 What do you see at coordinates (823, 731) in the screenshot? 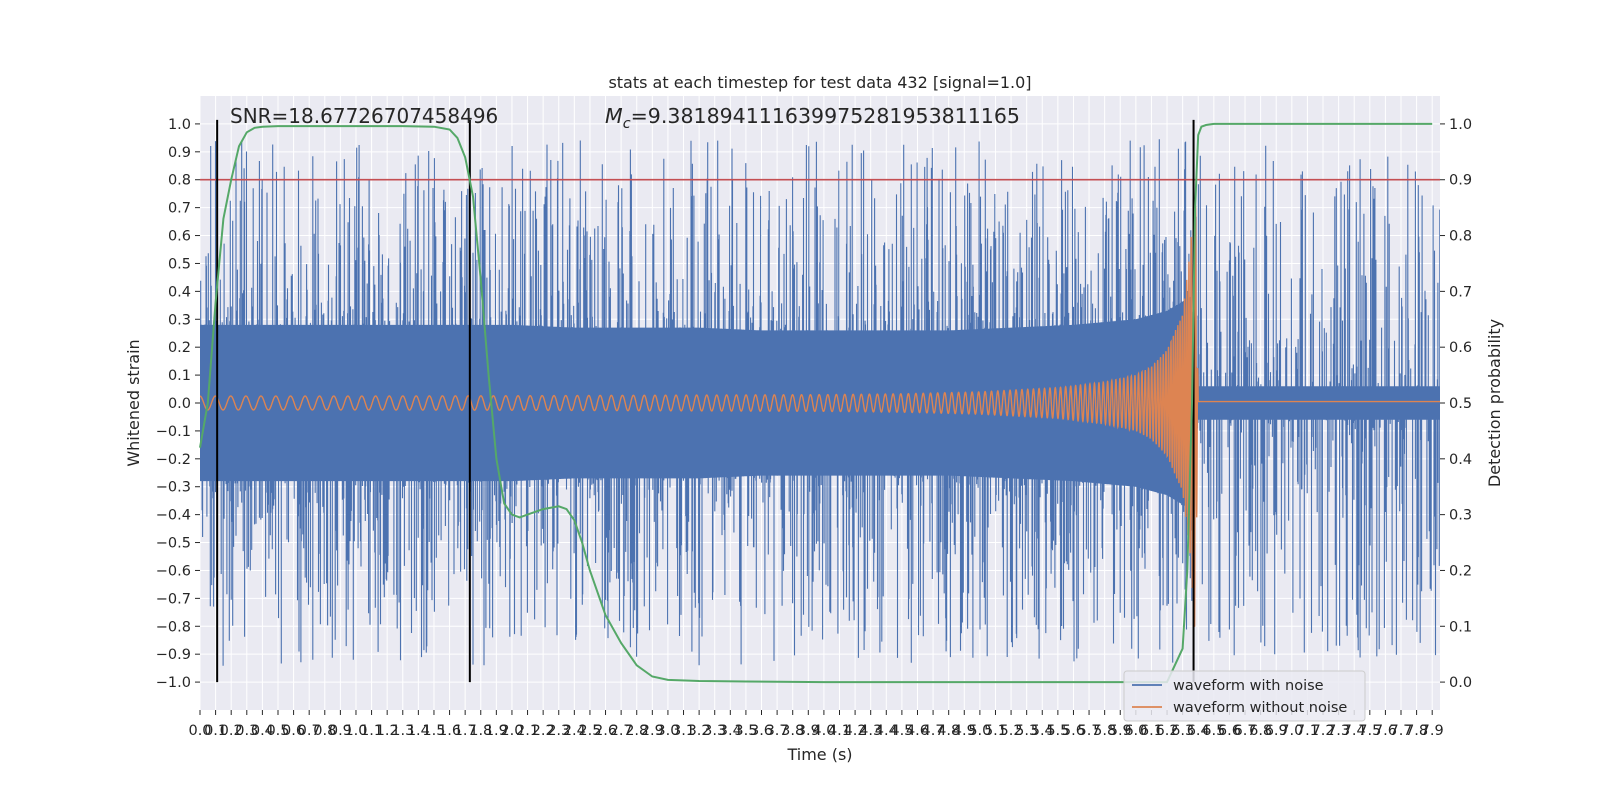
I see `x-tick-label-40: 4.0` at bounding box center [823, 731].